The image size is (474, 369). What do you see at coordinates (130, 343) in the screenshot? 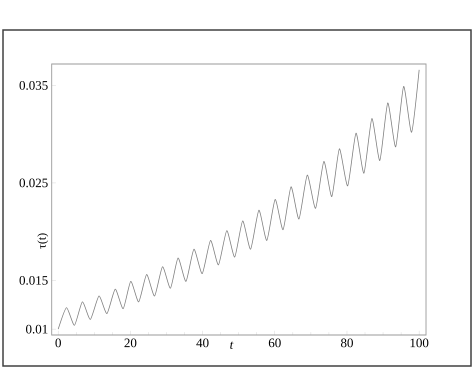
I see `x-tick-label: 20` at bounding box center [130, 343].